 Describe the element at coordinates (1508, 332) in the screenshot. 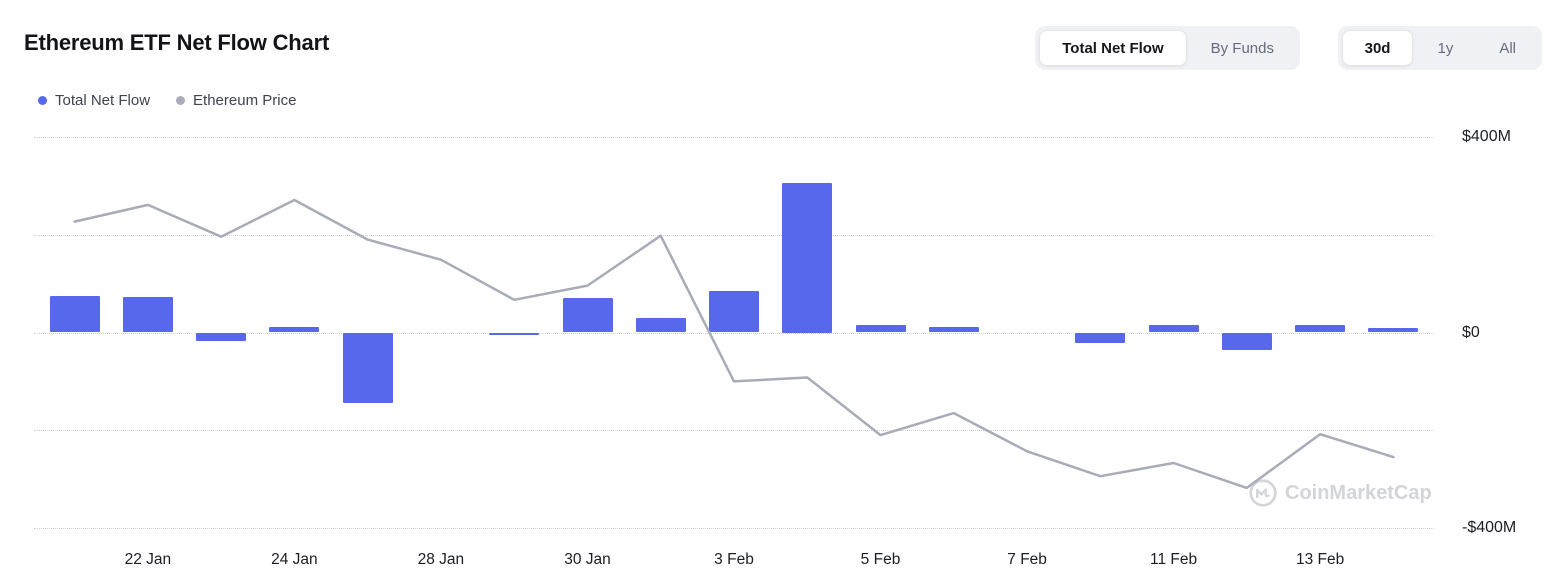

I see `y-axis-labels: $400M $0 -$400M` at that location.